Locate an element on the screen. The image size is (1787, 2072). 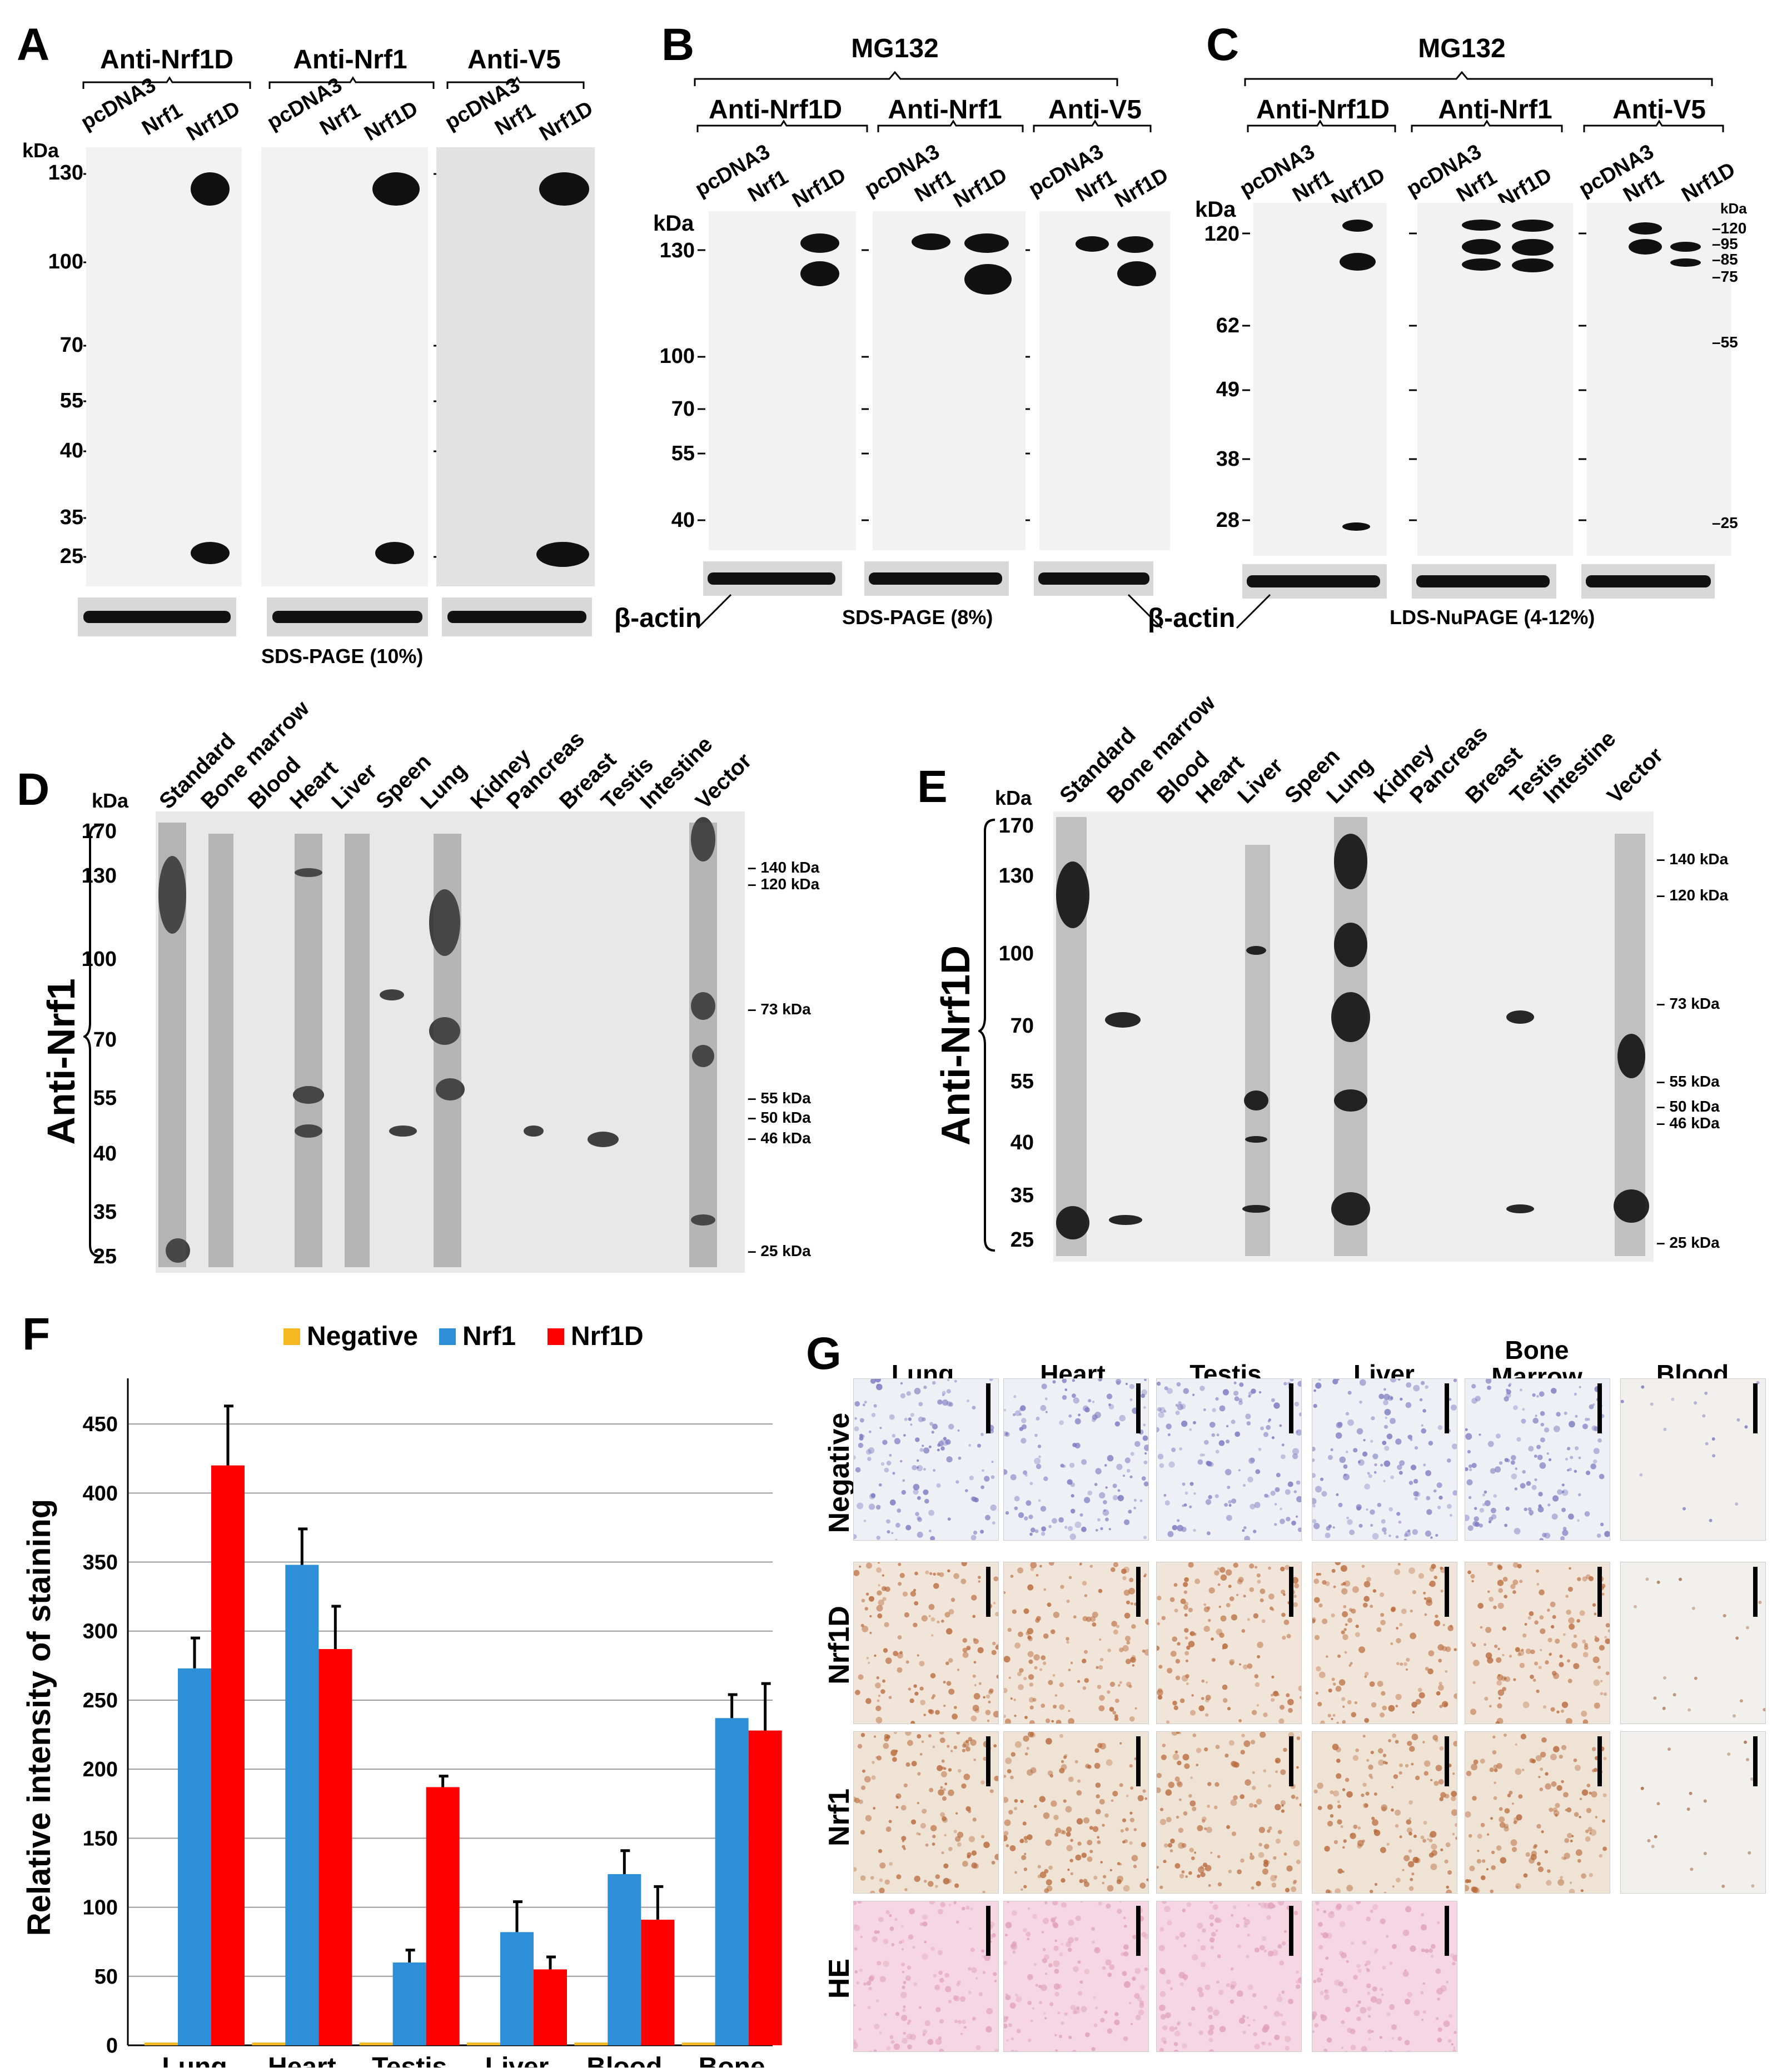
scale-bar is located at coordinates (1755, 1408).